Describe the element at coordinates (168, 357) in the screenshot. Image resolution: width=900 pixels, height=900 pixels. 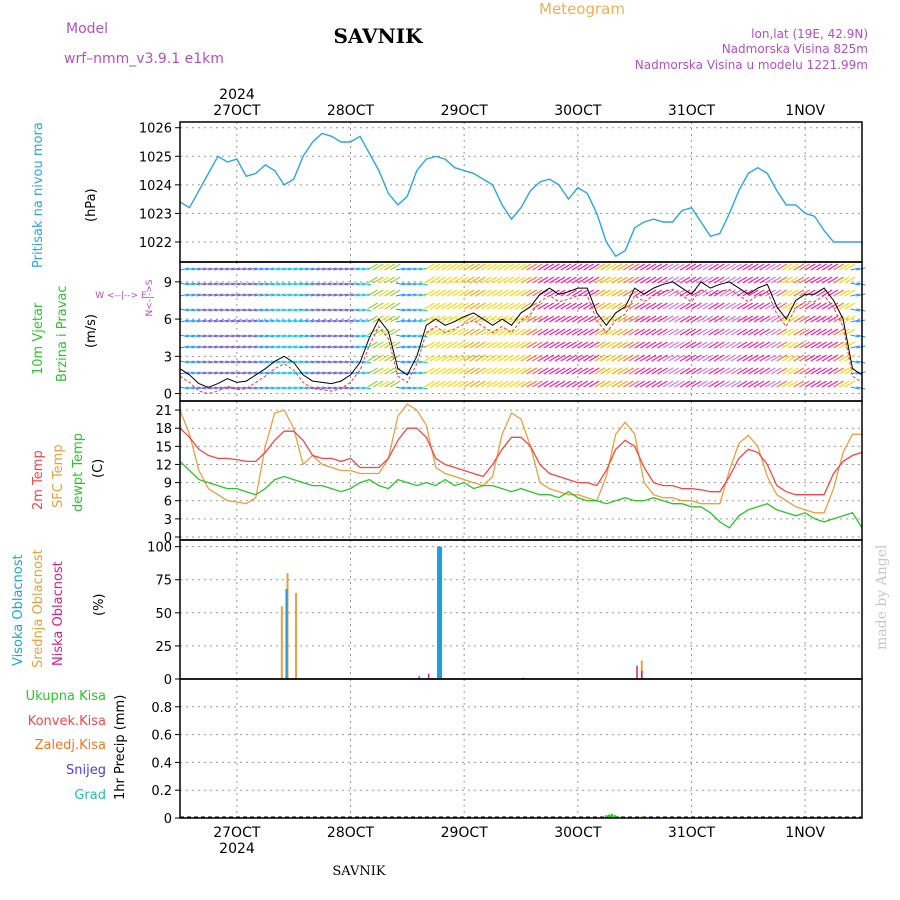
I see `y-tick-label: 3` at that location.